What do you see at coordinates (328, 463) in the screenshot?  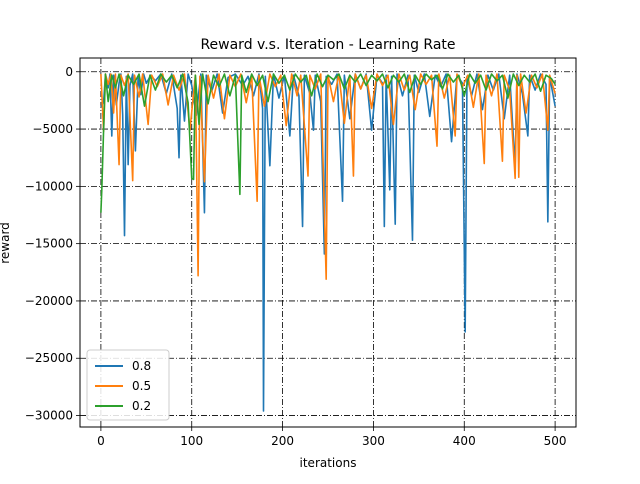 I see `x-axis-label: iterations` at bounding box center [328, 463].